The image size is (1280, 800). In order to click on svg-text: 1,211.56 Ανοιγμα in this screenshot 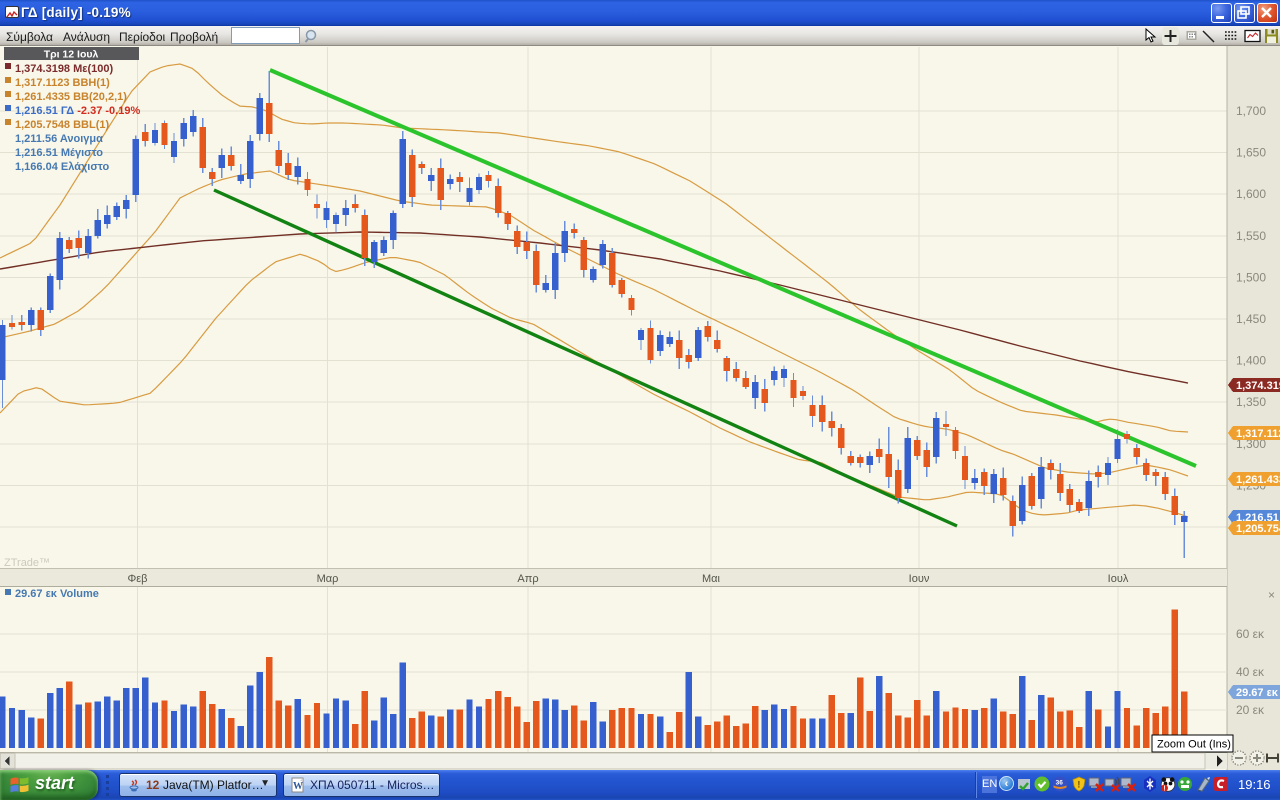, I will do `click(59, 139)`.